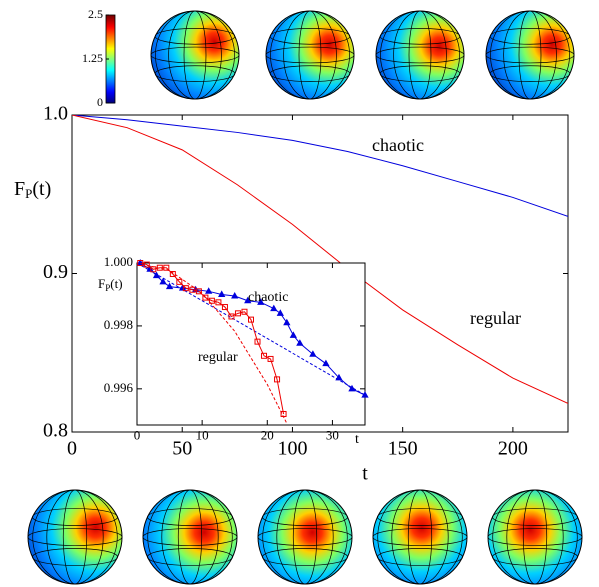 This screenshot has height=587, width=599. Describe the element at coordinates (107, 288) in the screenshot. I see `y-label-sub: P` at that location.